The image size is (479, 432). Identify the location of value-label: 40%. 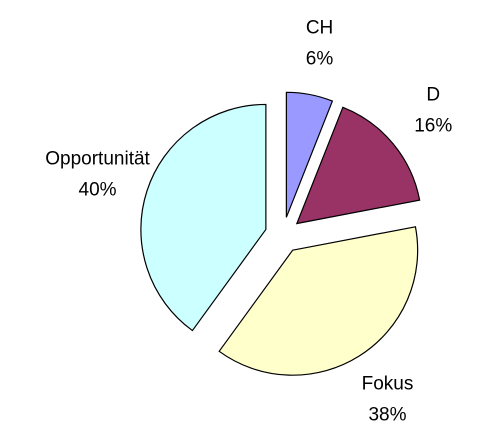
(98, 190).